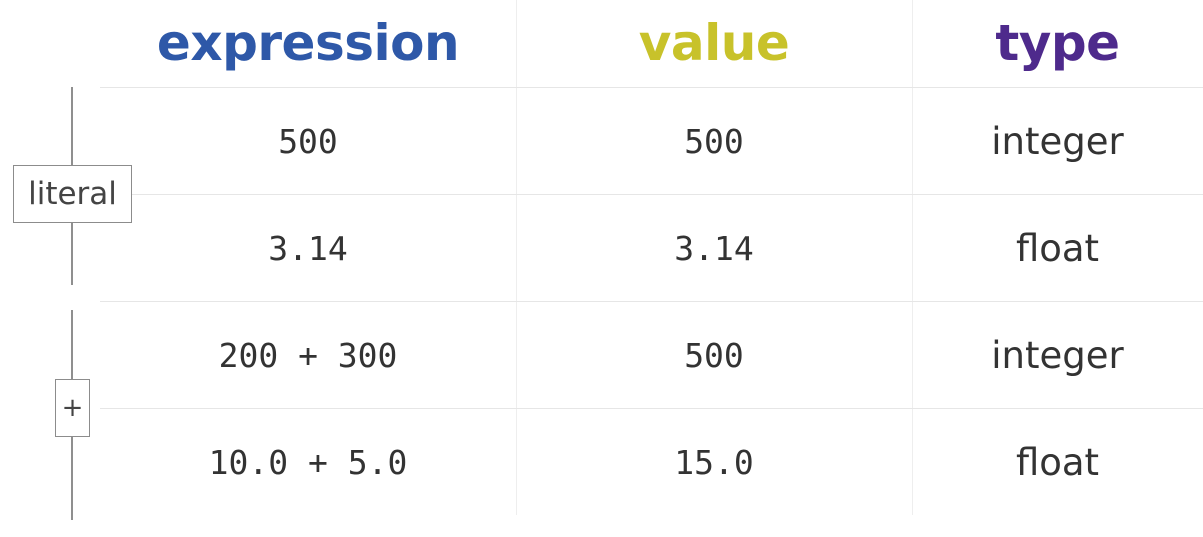 This screenshot has height=537, width=1203. Describe the element at coordinates (308, 248) in the screenshot. I see `expression-cell: 3.14` at that location.